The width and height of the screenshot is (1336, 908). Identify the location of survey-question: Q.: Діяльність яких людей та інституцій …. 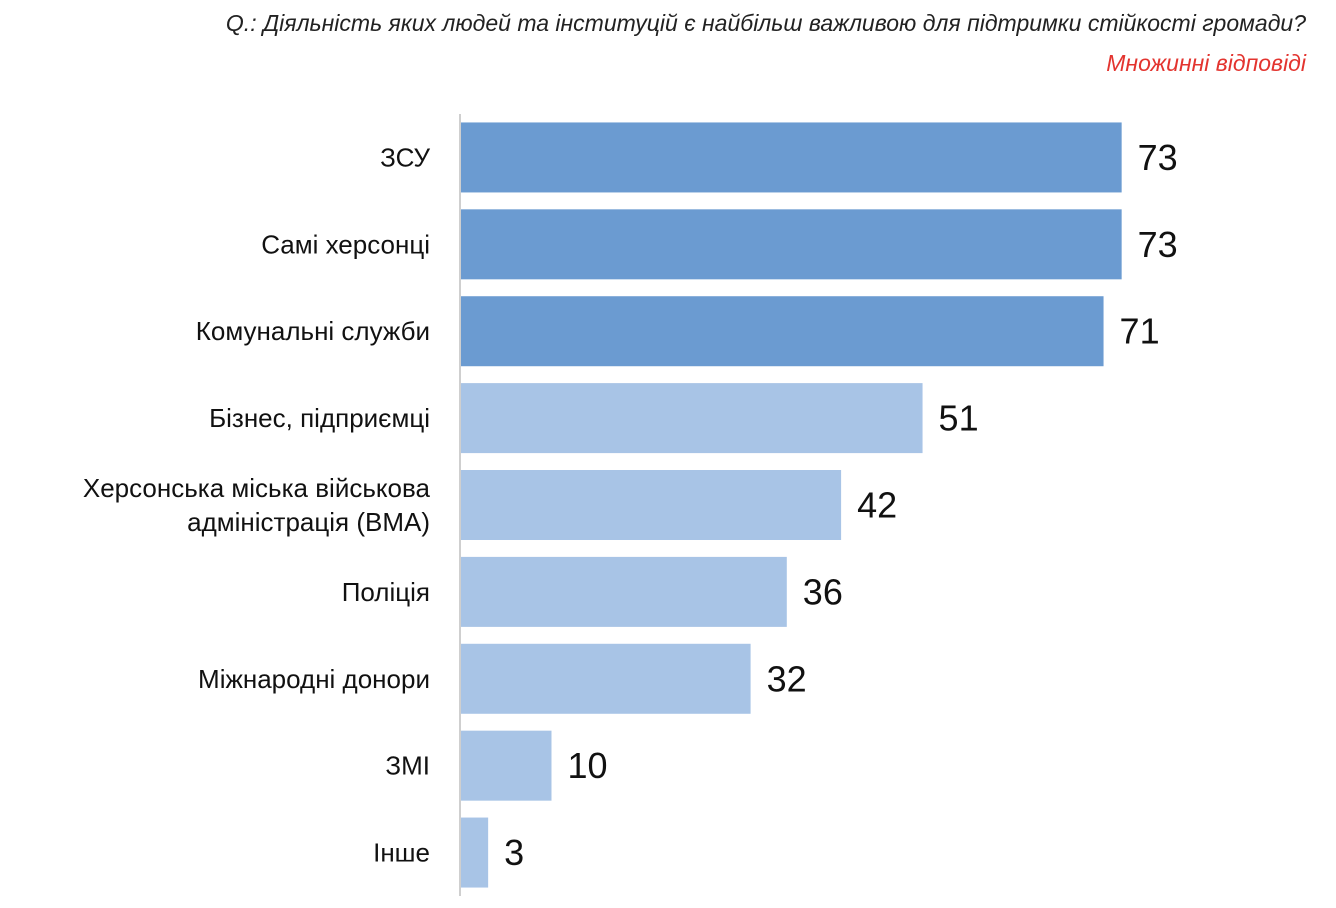
(765, 23).